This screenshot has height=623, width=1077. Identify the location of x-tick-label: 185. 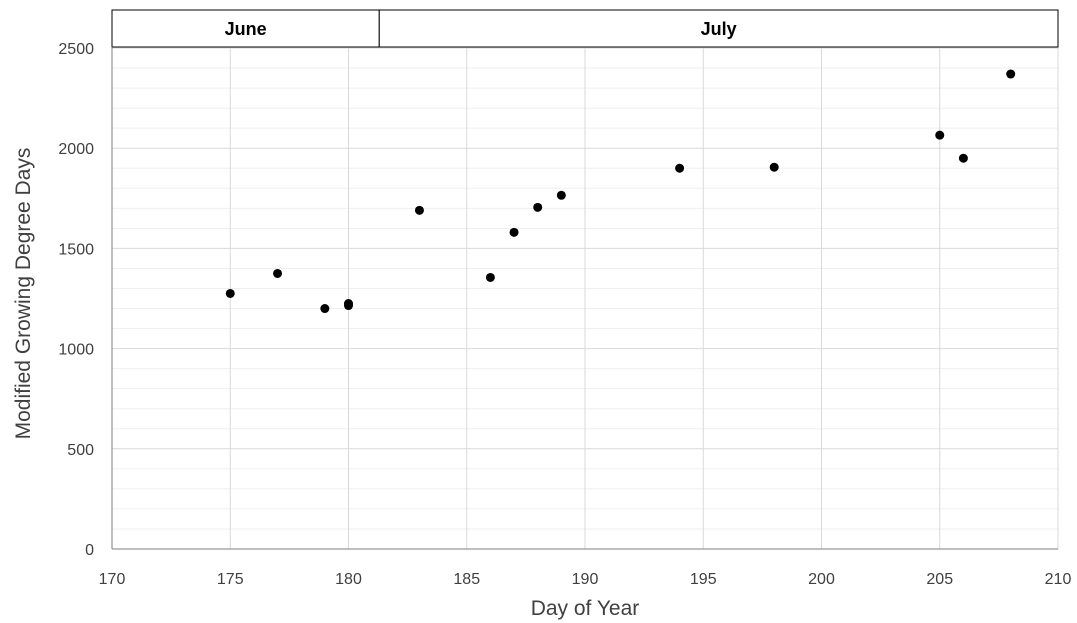
(466, 579).